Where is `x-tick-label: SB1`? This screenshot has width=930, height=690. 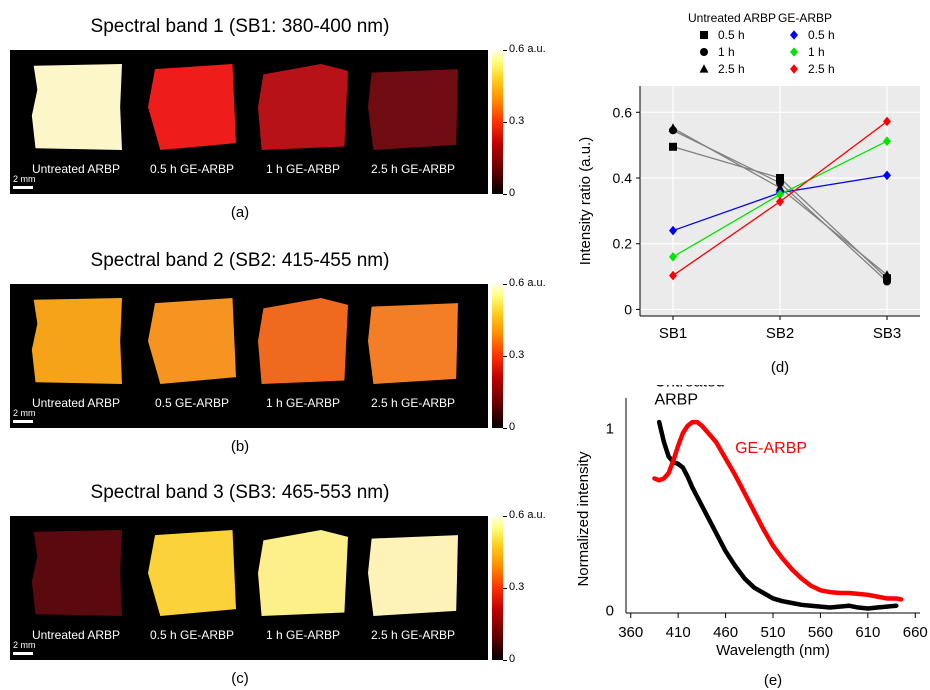 x-tick-label: SB1 is located at coordinates (673, 333).